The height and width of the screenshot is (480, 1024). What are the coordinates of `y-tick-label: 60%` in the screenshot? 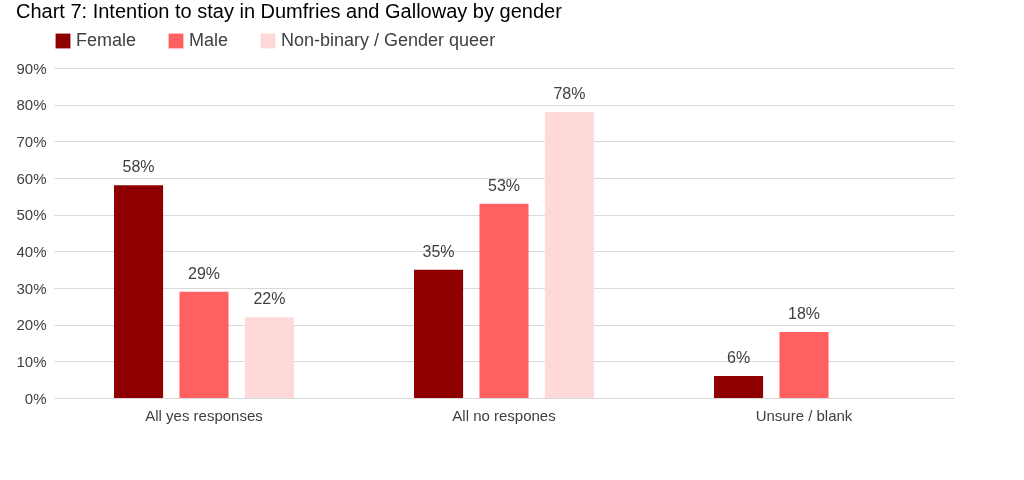 It's located at (31, 178).